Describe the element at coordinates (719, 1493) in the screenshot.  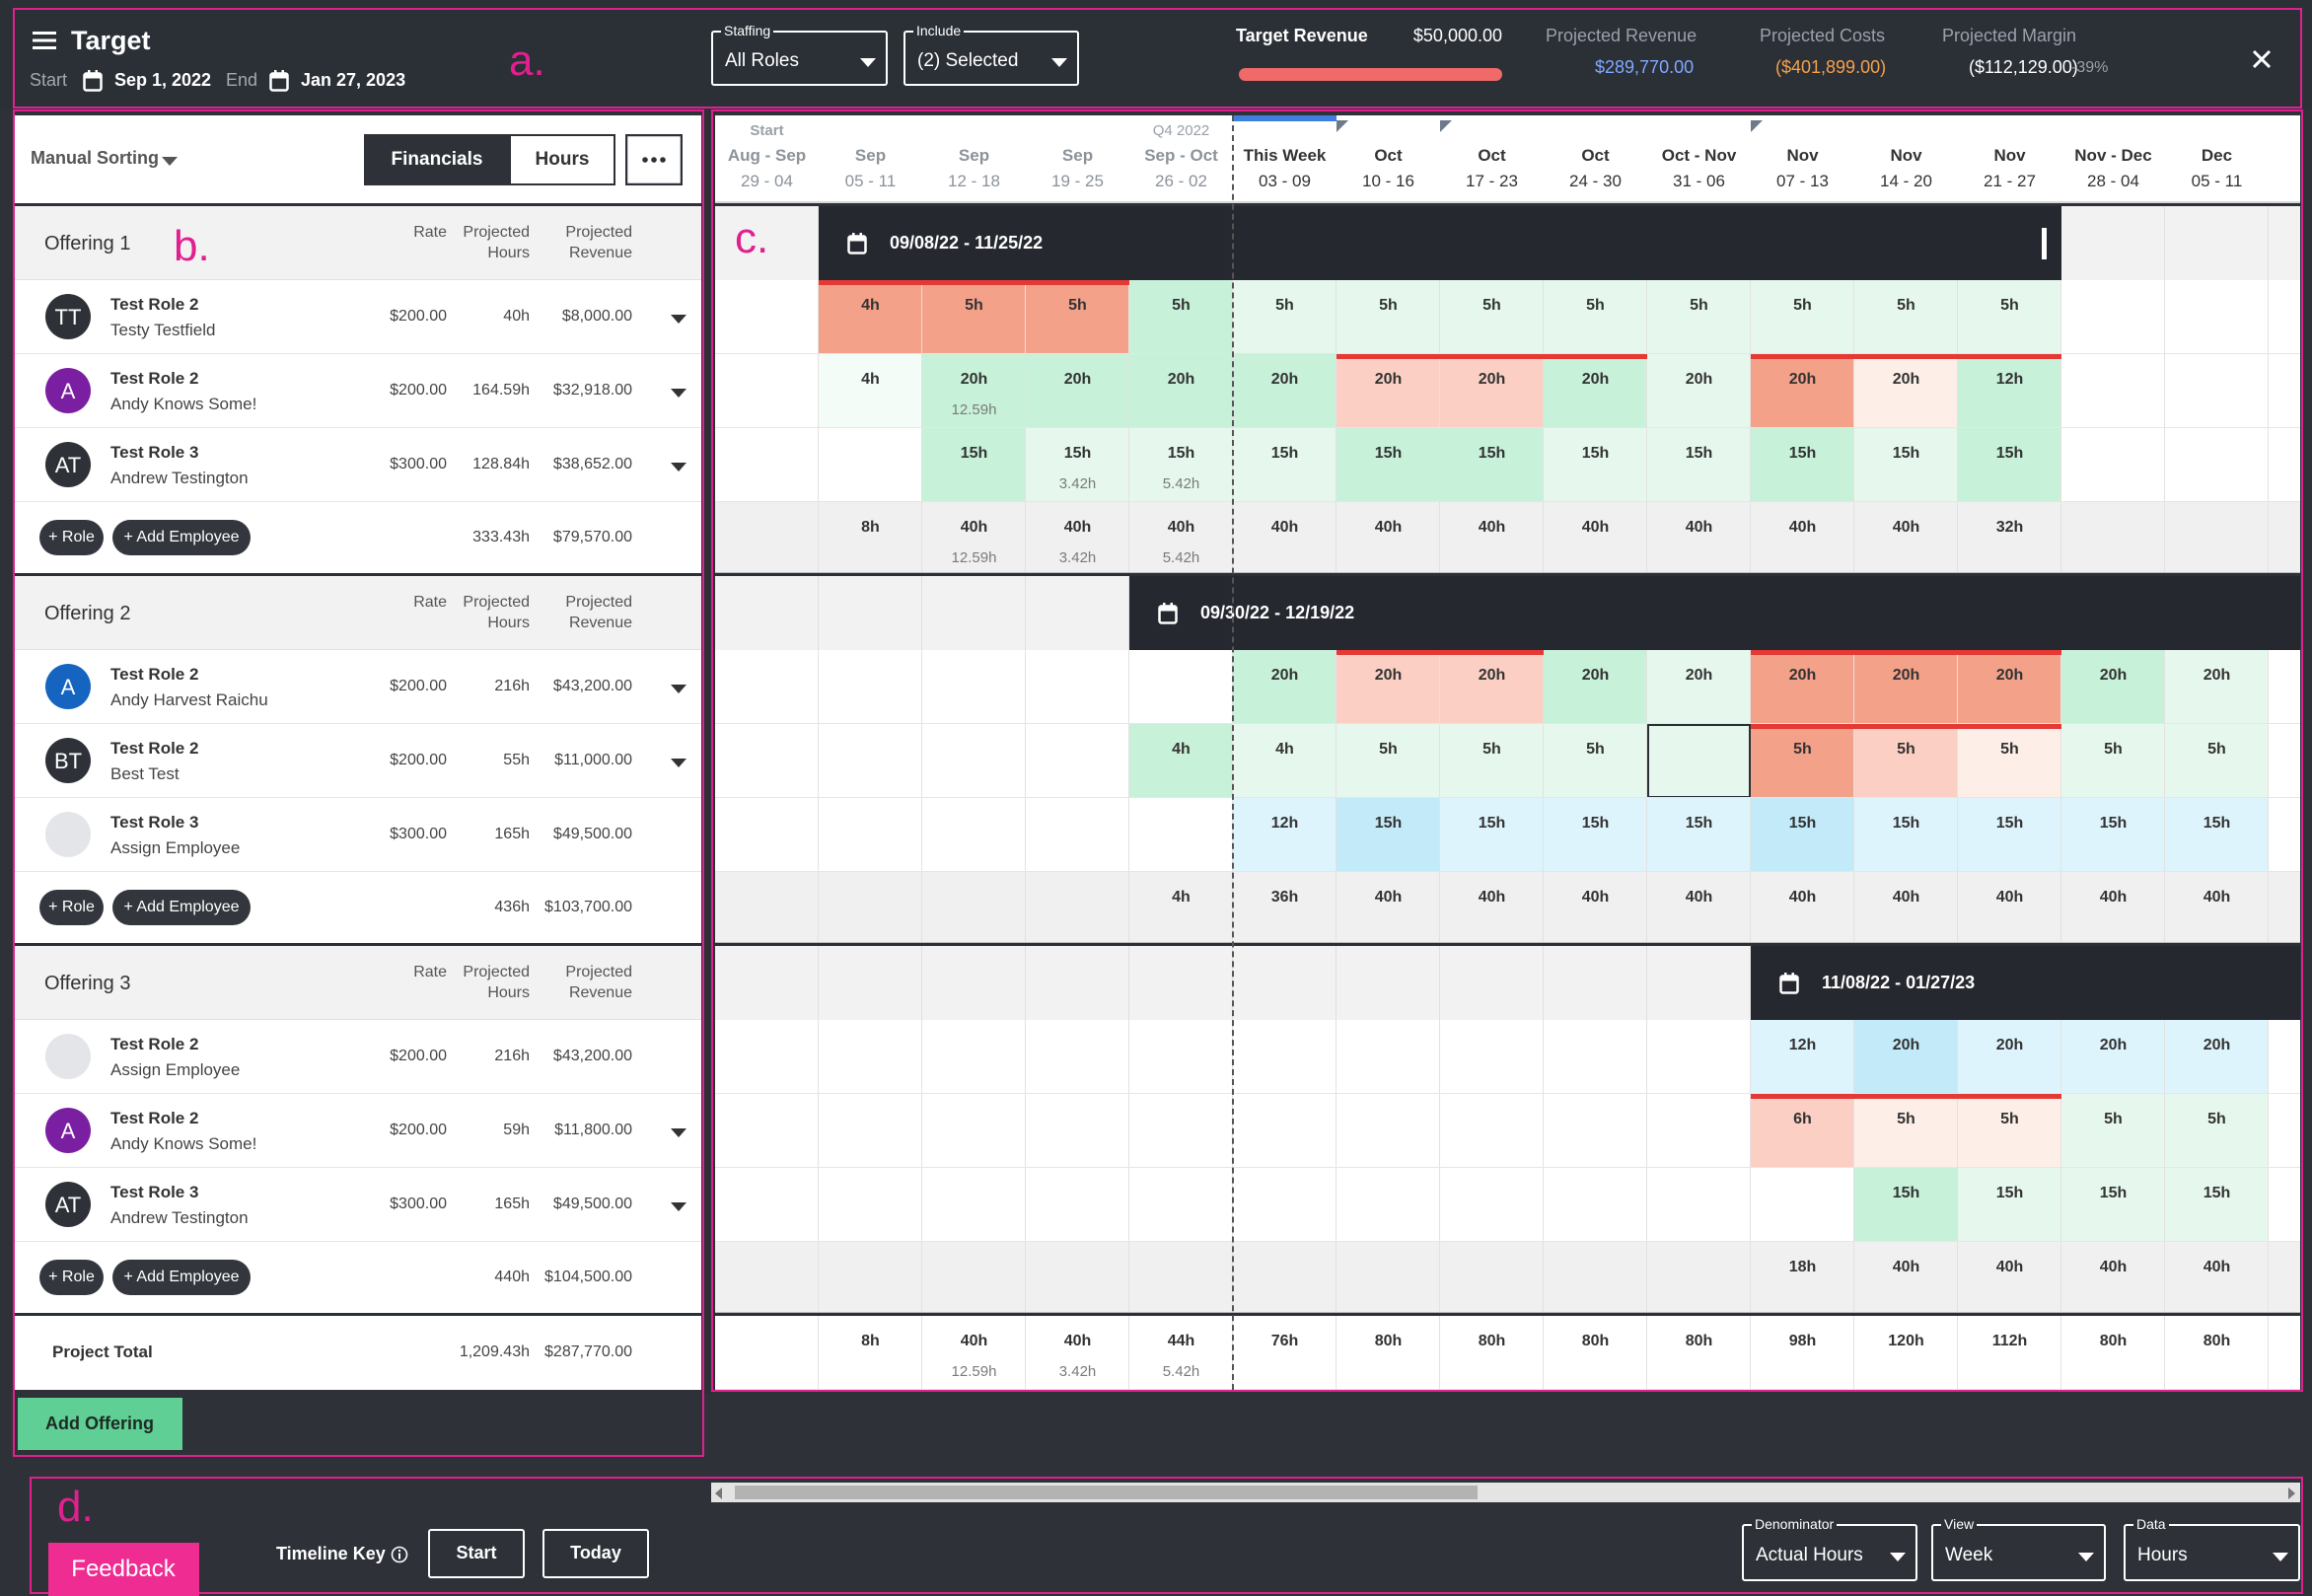
I see `scroll-left` at that location.